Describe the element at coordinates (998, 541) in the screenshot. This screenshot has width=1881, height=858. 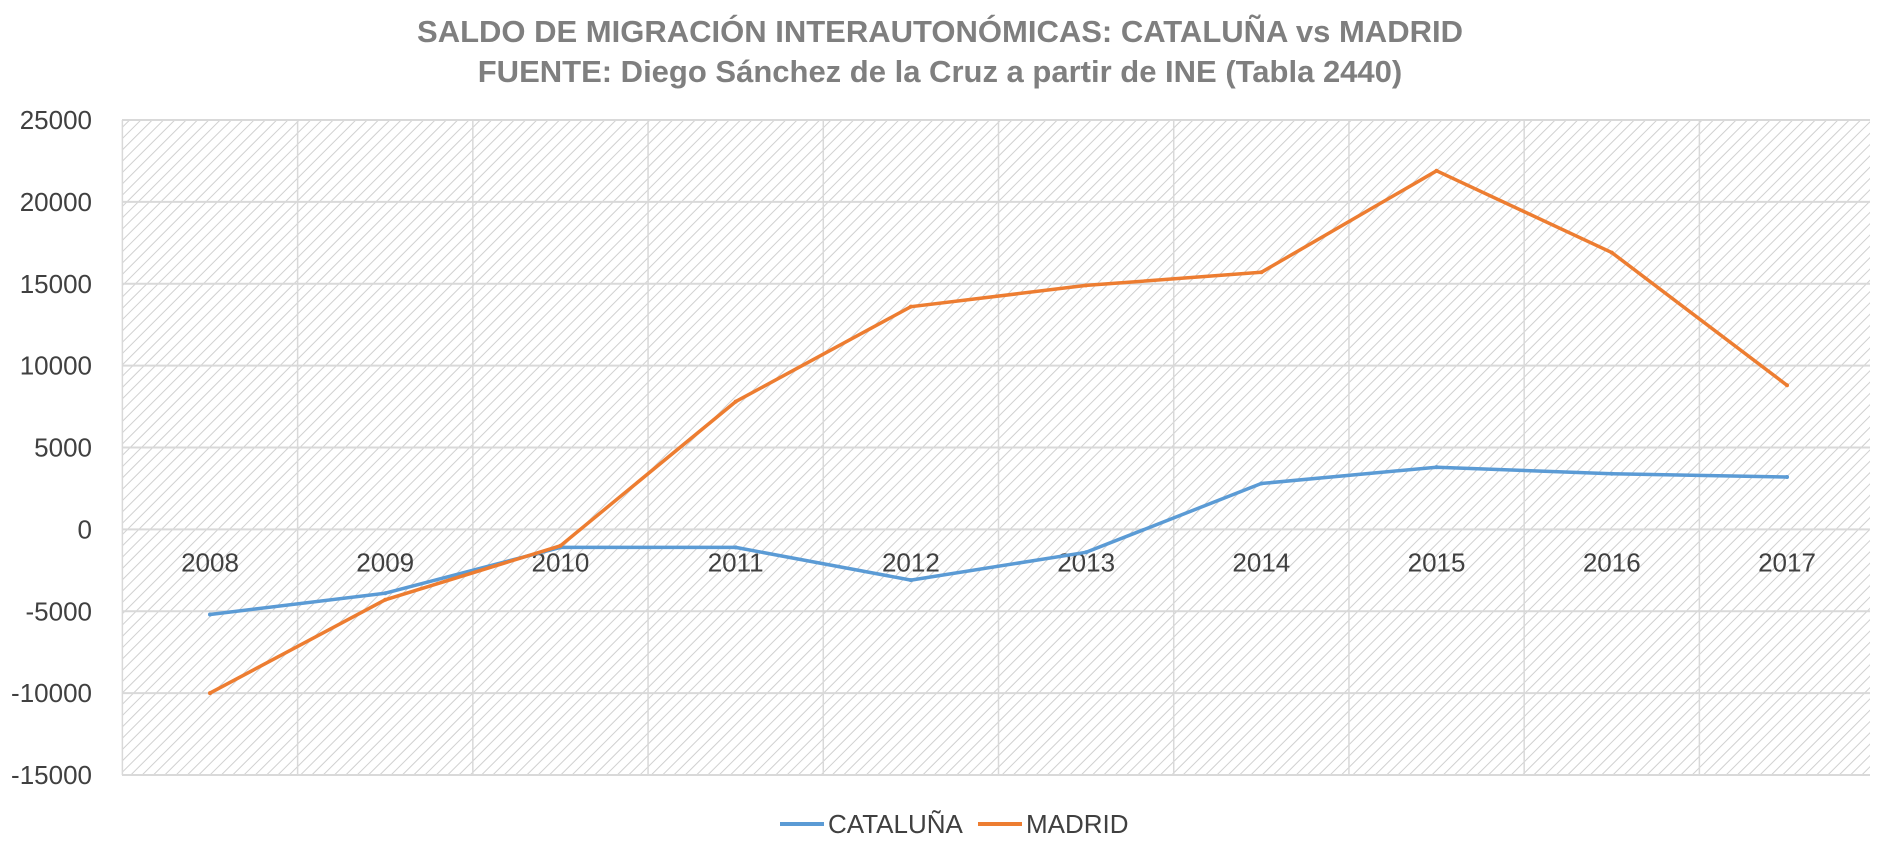
I see `series-line-catalu-a` at that location.